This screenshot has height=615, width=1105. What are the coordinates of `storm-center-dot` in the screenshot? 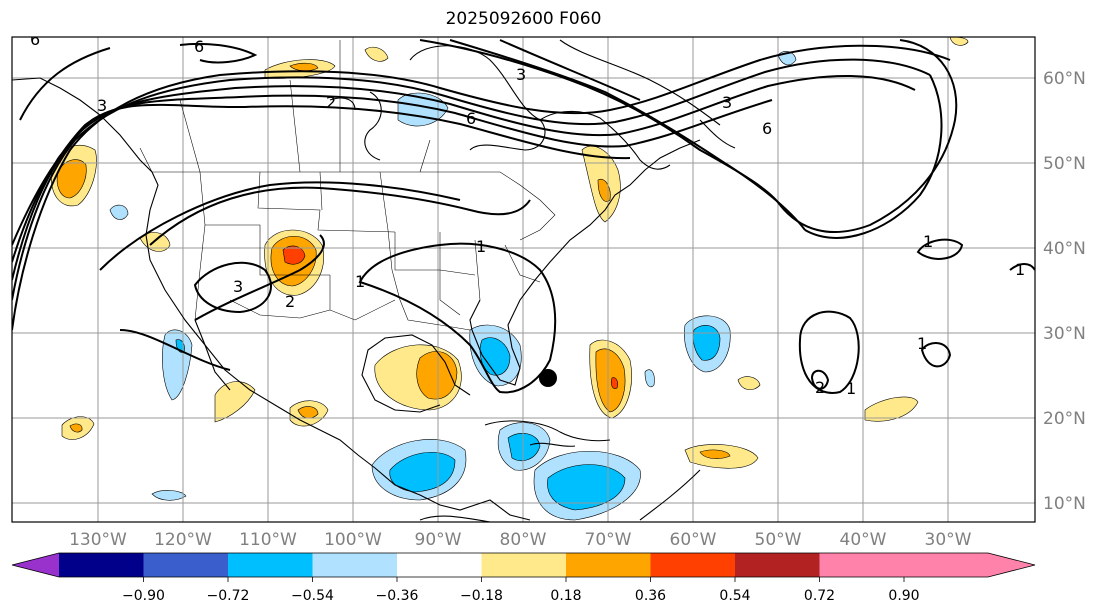 It's located at (548, 378).